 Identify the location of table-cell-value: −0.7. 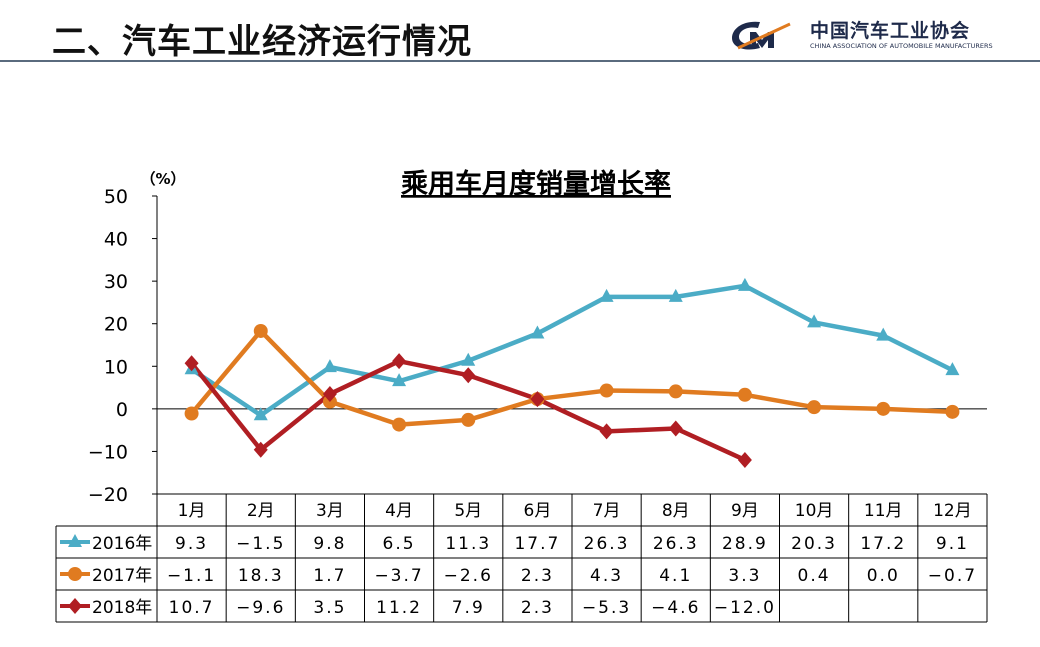
(952, 576).